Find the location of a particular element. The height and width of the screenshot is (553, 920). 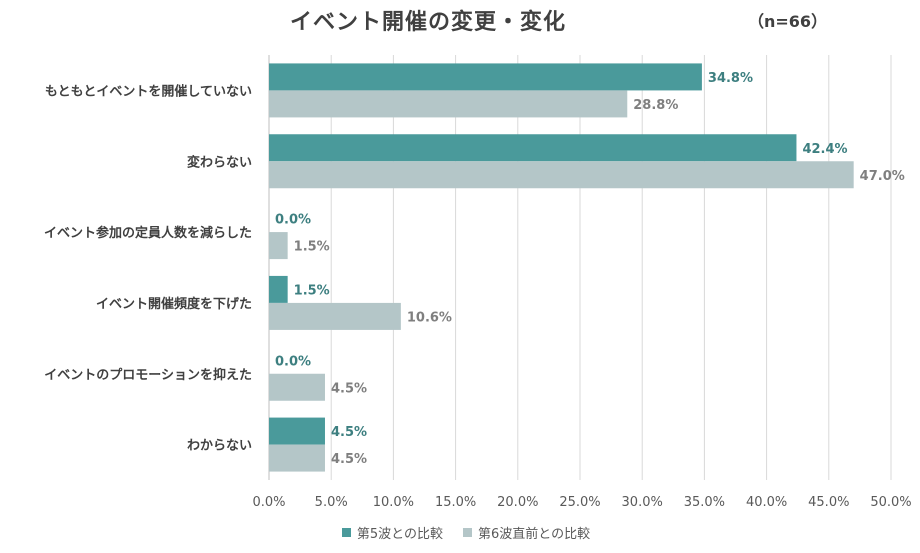

data-label-series1: 1.5% is located at coordinates (312, 290).